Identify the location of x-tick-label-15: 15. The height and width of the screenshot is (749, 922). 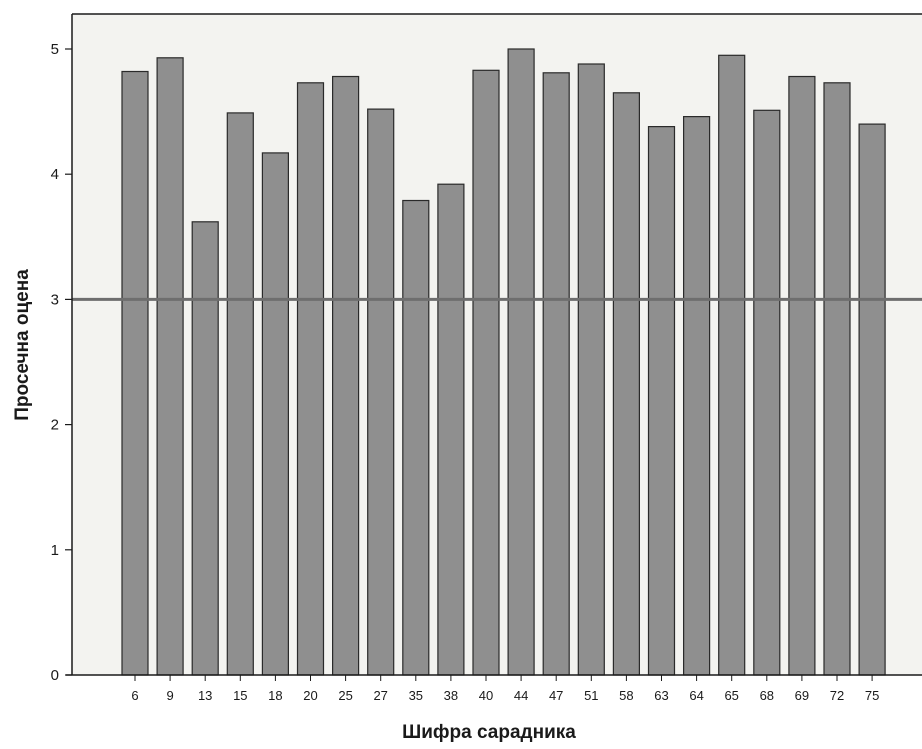
(240, 695).